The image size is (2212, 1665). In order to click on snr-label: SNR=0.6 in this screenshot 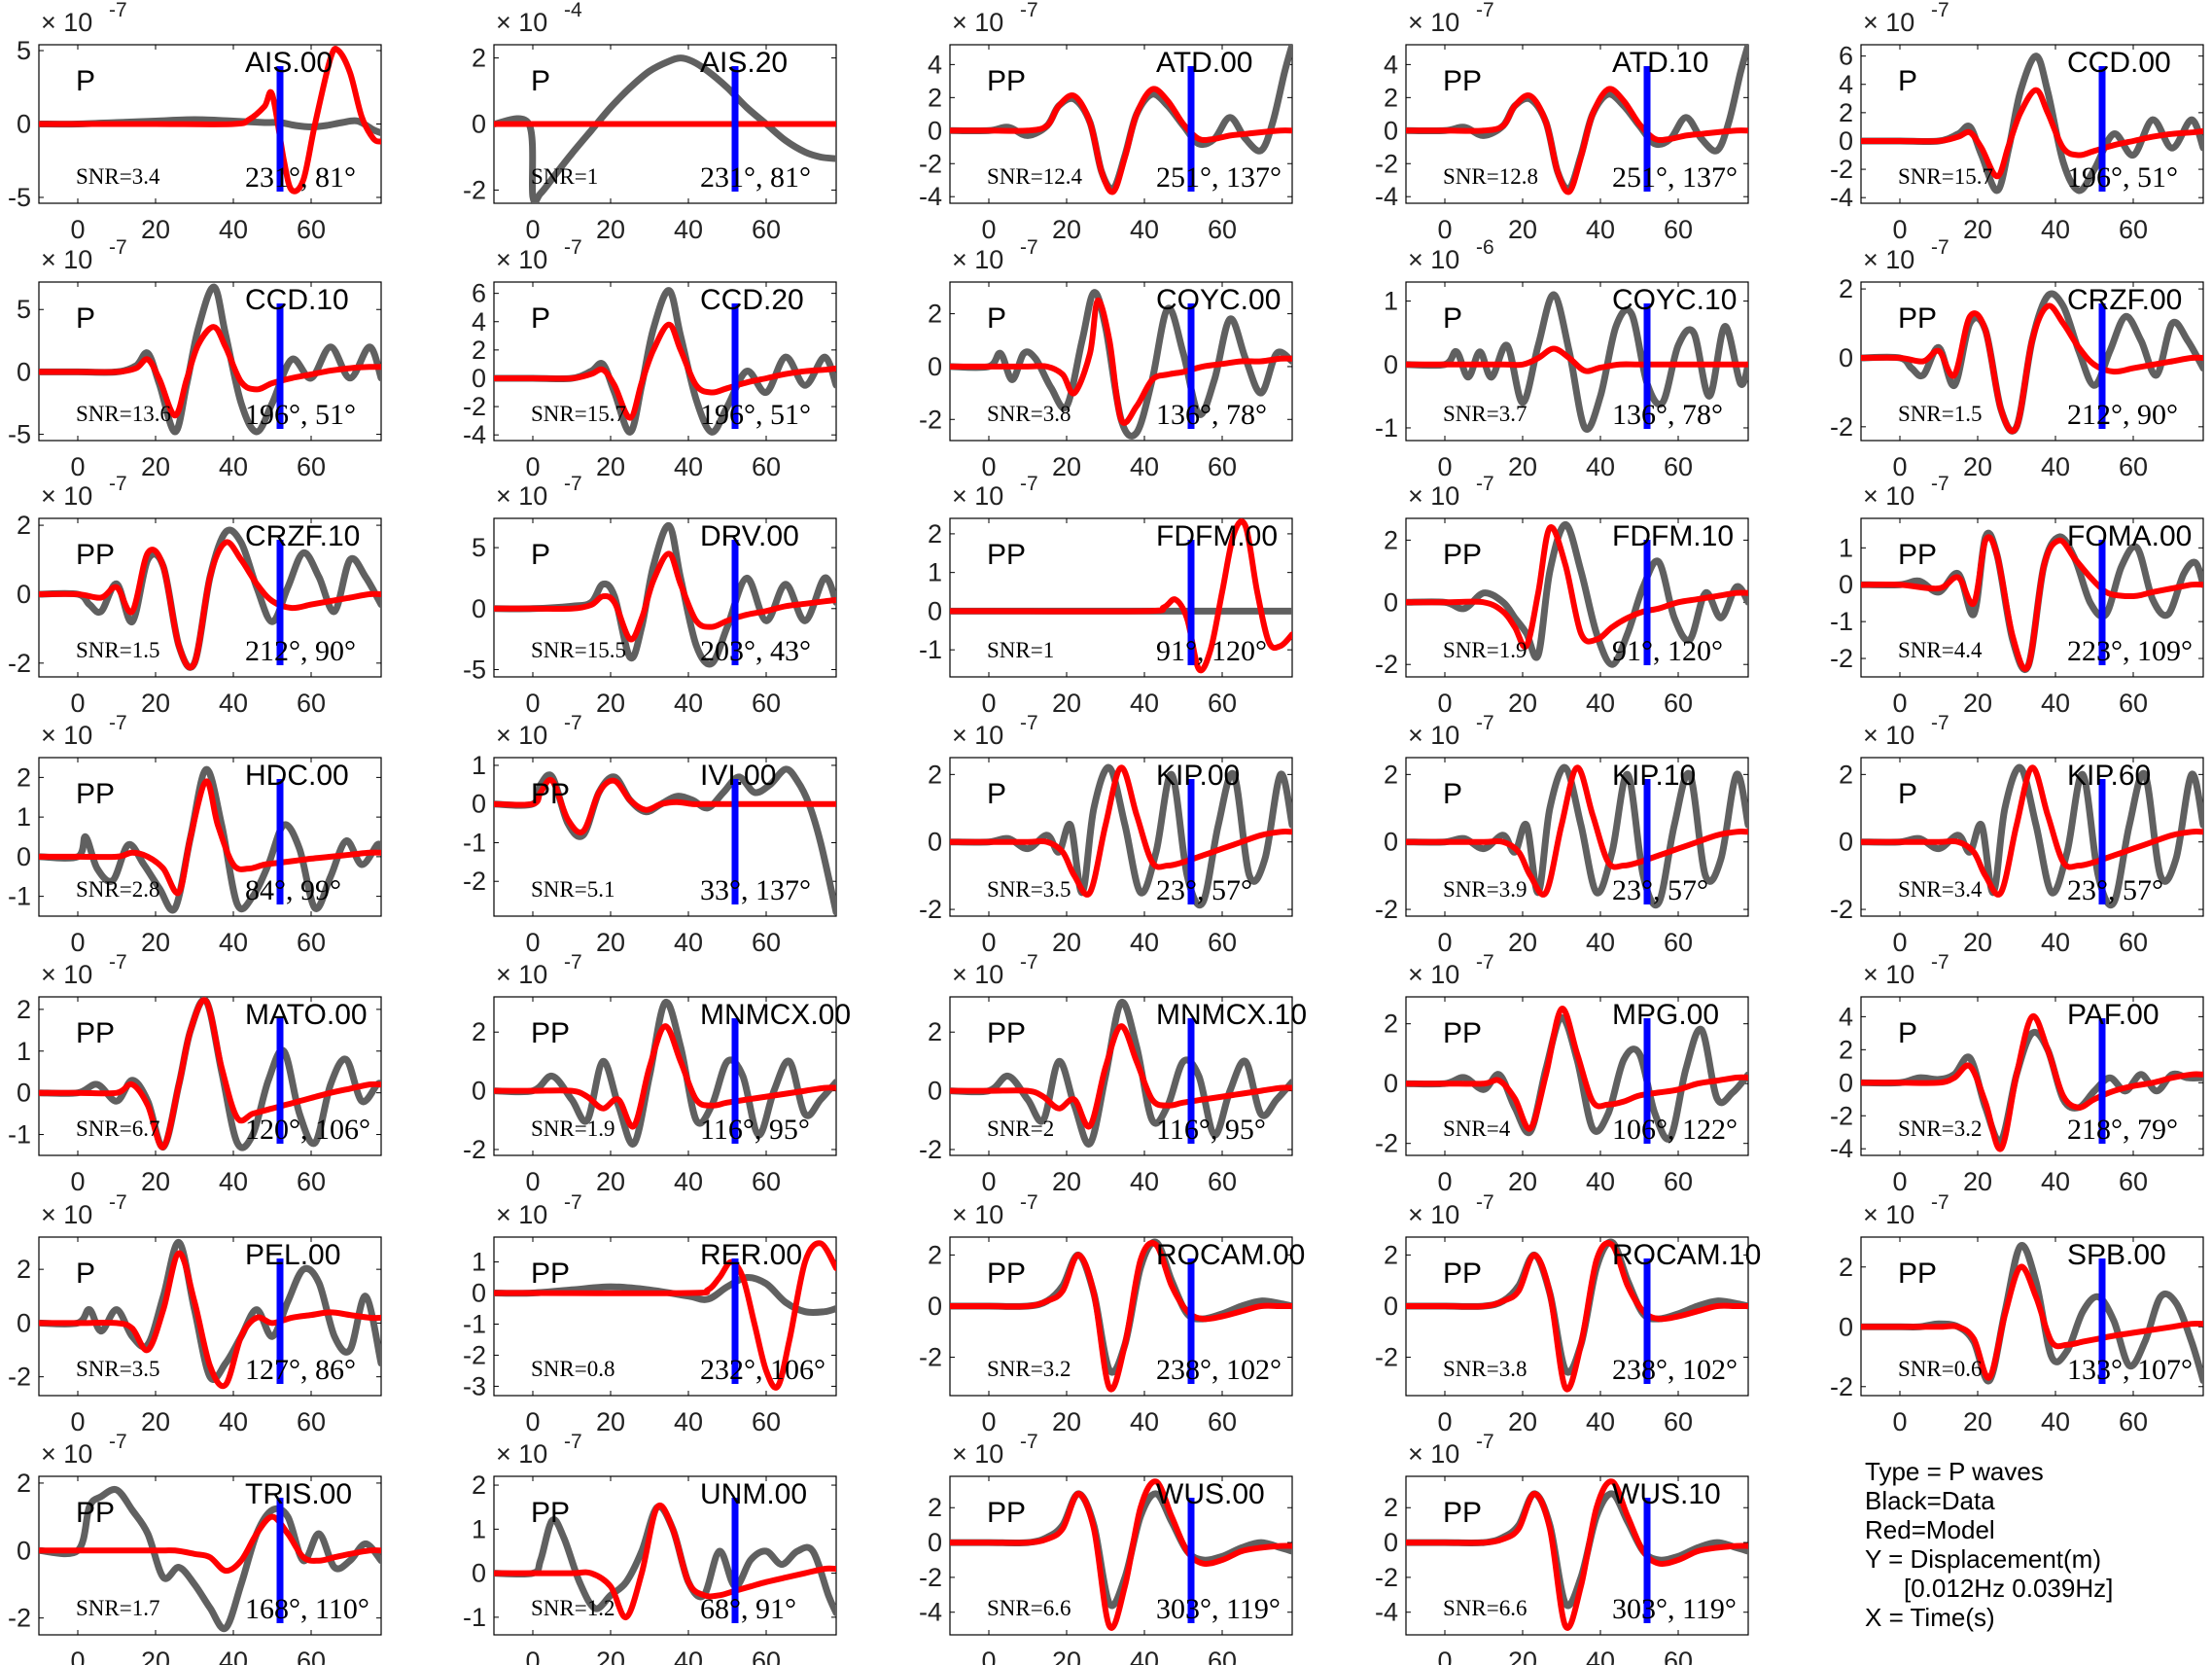, I will do `click(1940, 1369)`.